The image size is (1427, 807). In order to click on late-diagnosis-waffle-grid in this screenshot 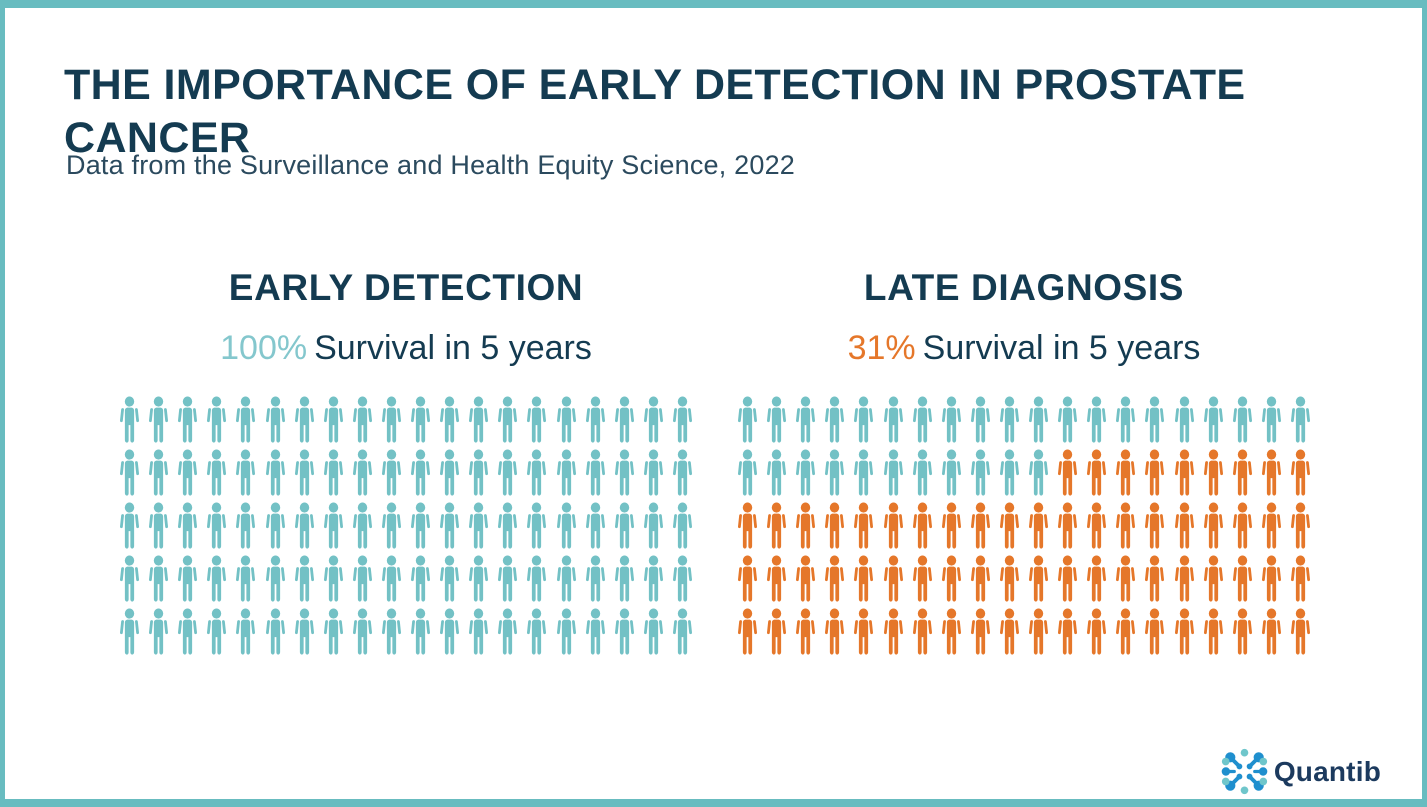, I will do `click(1024, 528)`.